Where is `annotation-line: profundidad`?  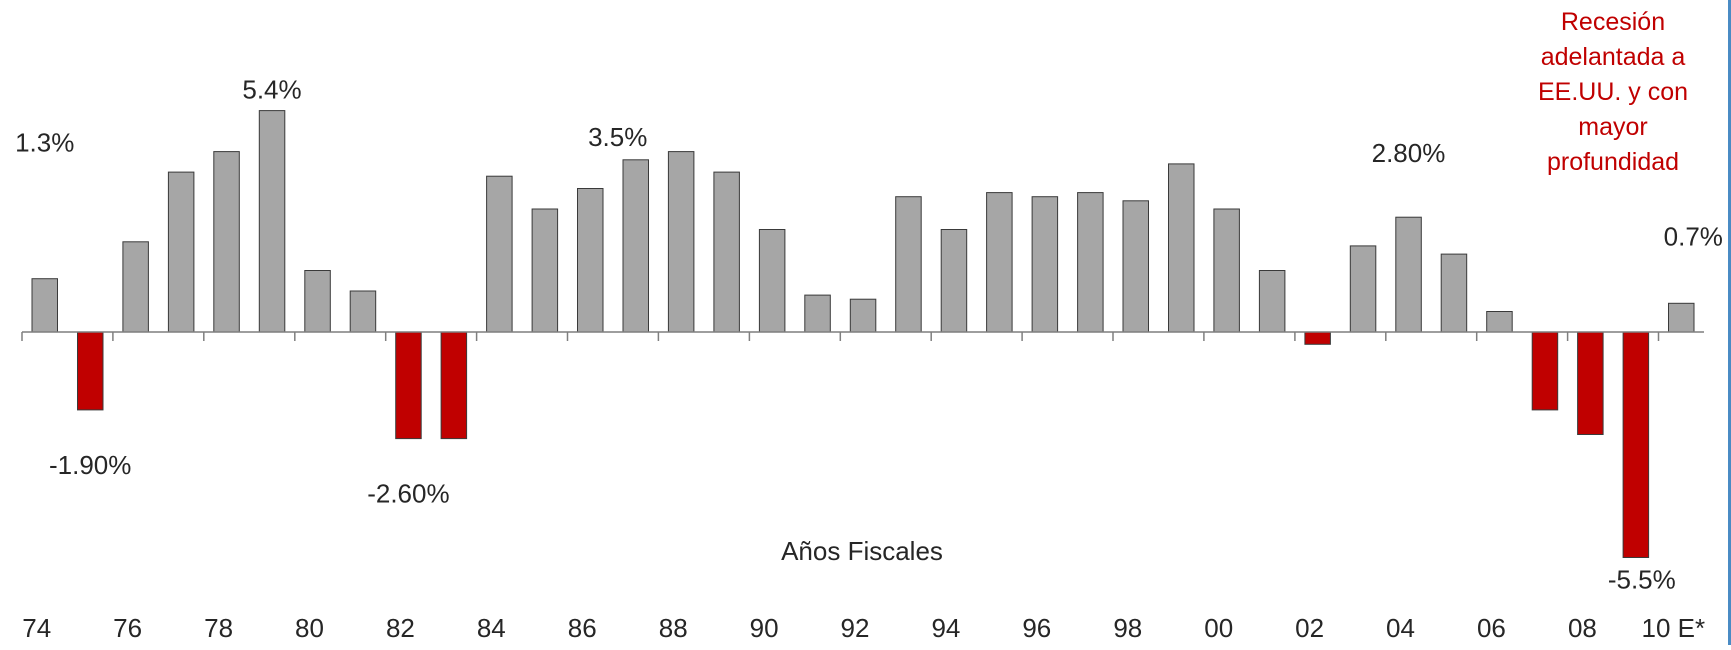 annotation-line: profundidad is located at coordinates (1613, 162).